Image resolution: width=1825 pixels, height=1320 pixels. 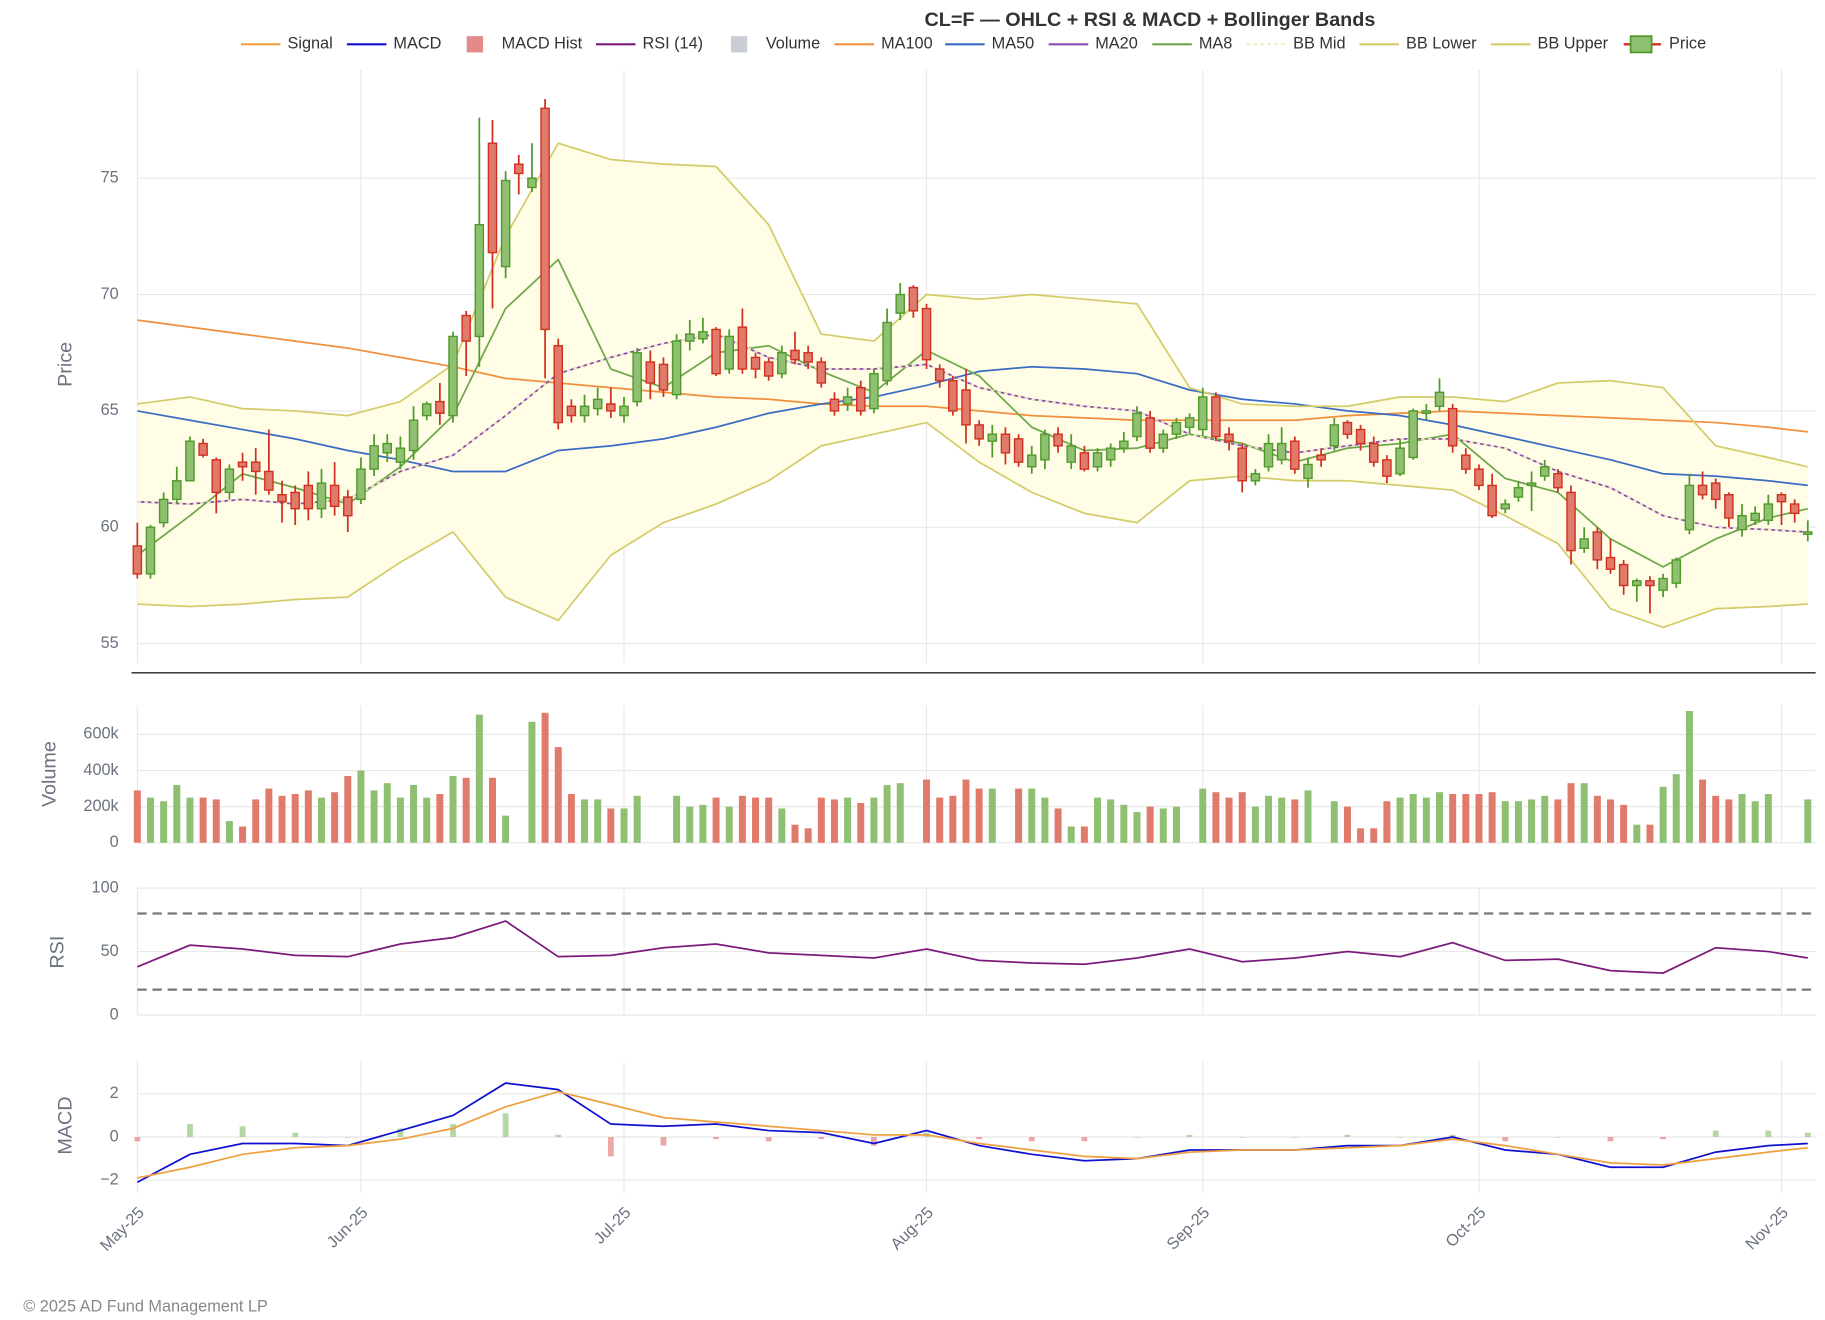 I want to click on legend-label: BB Lower, so click(x=1441, y=44).